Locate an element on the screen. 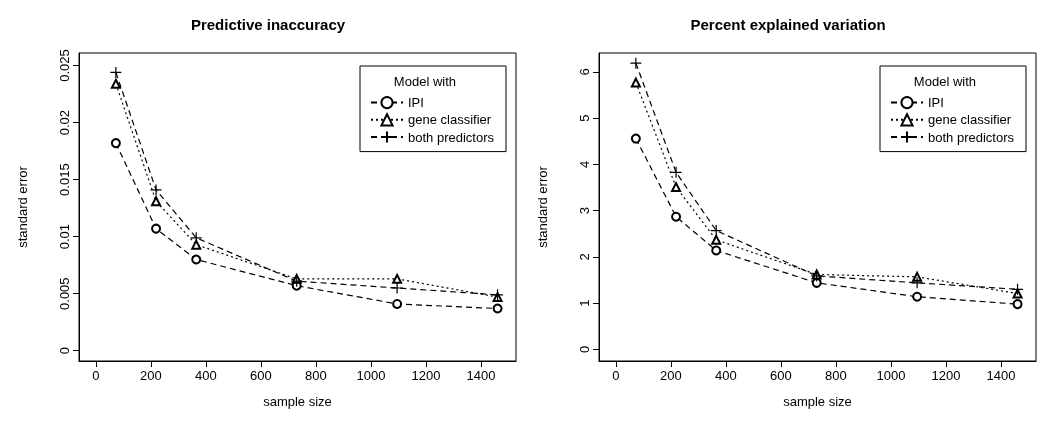  y-tick-label: 0.01 is located at coordinates (64, 237).